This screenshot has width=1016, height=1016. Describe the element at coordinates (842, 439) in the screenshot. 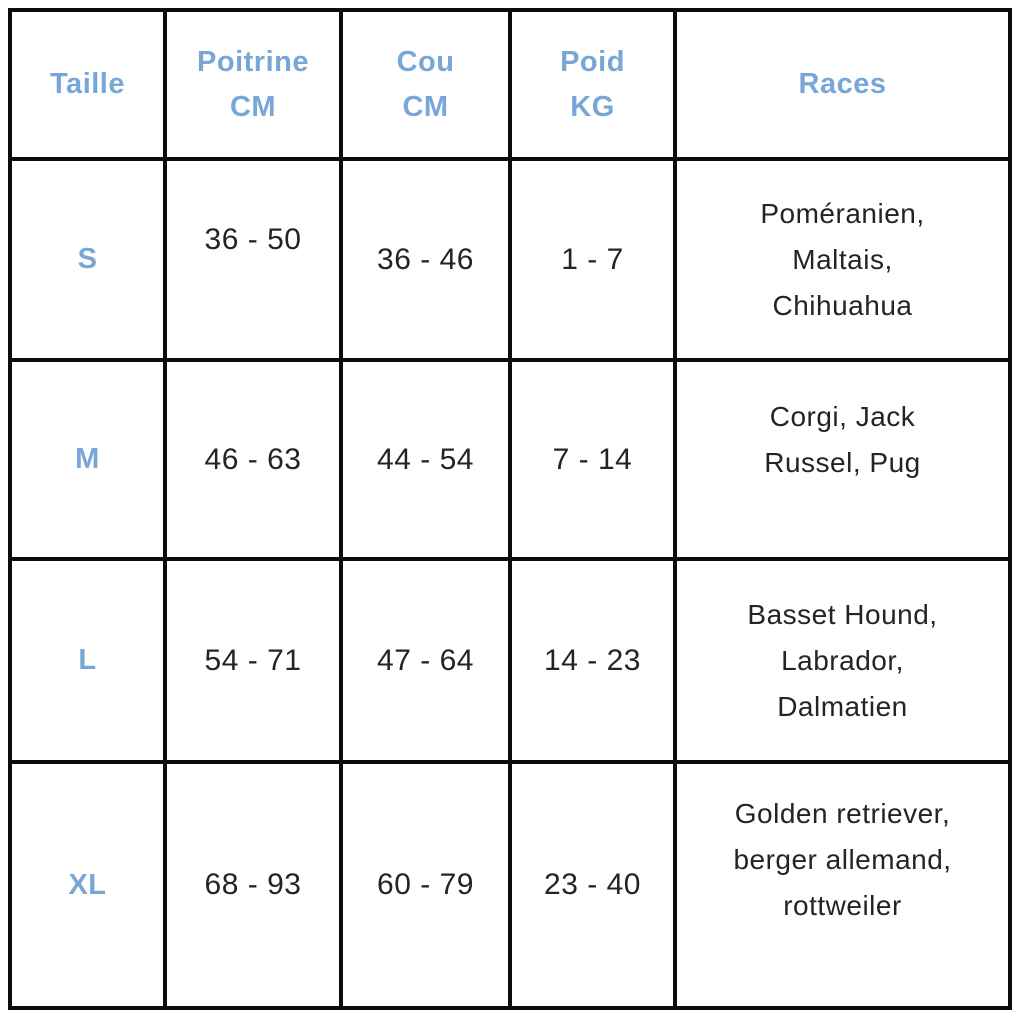

I see `races-value: Corgi, Jack Russel, Pug` at that location.